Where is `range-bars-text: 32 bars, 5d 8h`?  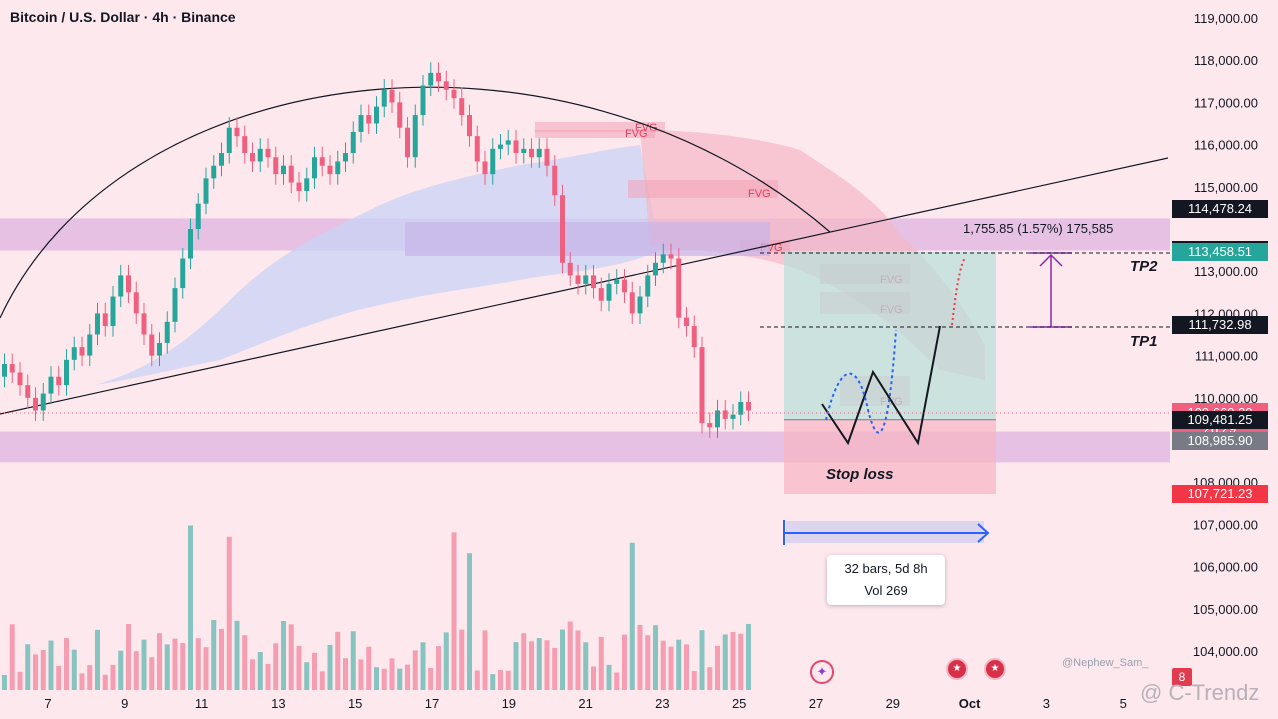
range-bars-text: 32 bars, 5d 8h is located at coordinates (886, 568).